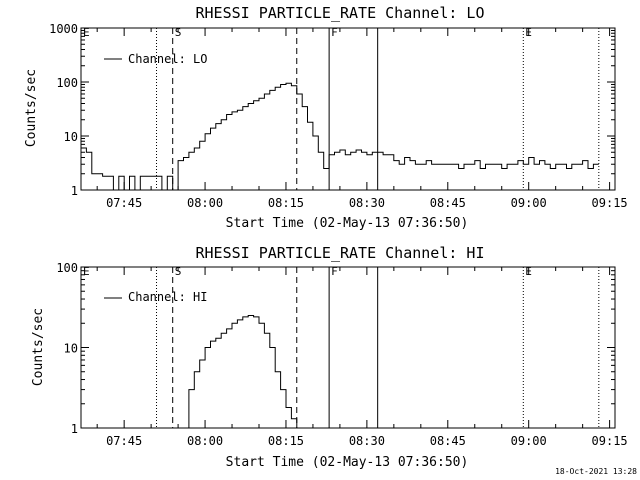 The image size is (640, 480). What do you see at coordinates (71, 349) in the screenshot?
I see `panel-hi-ytick-label: 10` at bounding box center [71, 349].